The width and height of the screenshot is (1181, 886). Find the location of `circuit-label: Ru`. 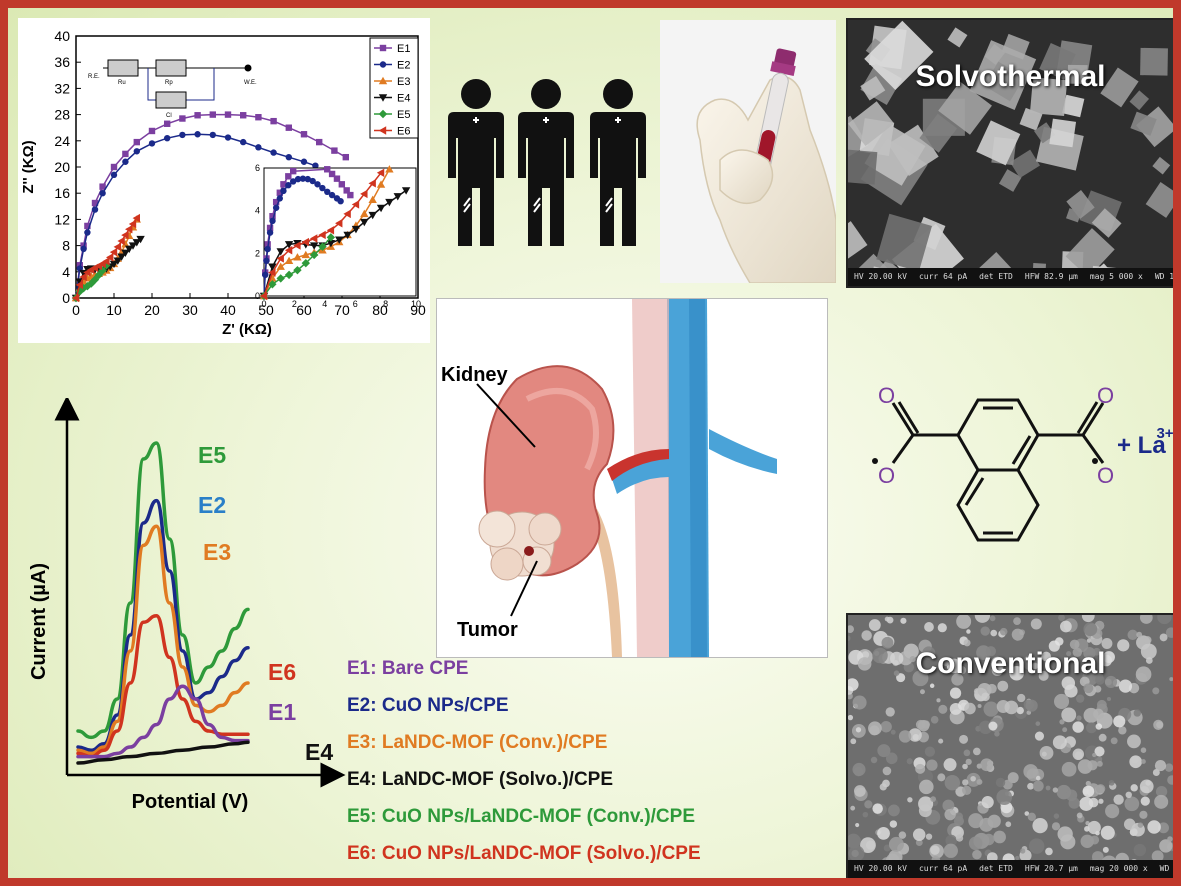

circuit-label: Ru is located at coordinates (122, 83).